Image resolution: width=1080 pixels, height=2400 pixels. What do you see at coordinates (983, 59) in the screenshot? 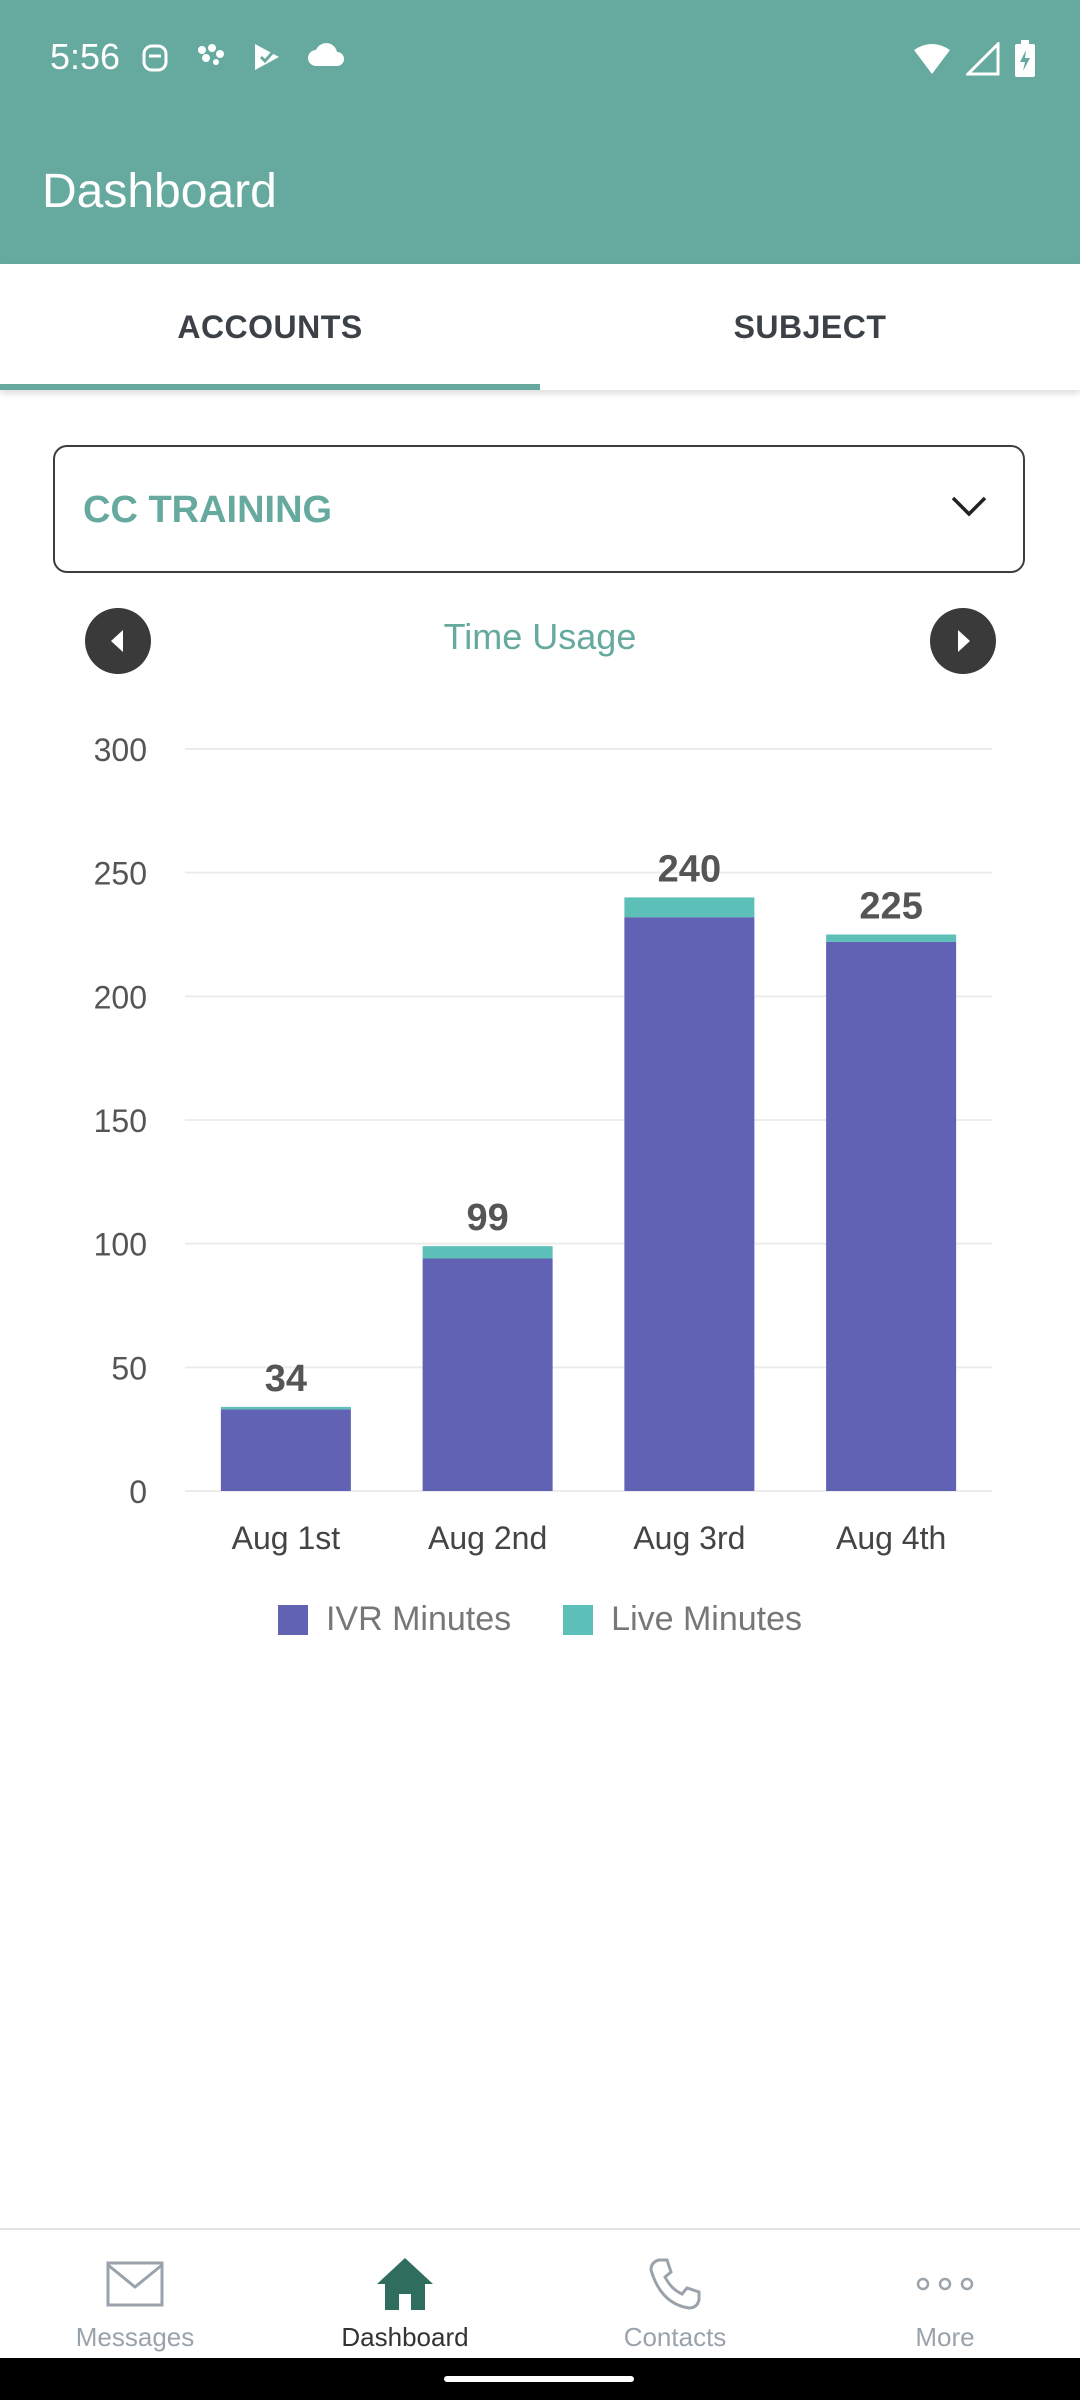
I see `signal-icon` at bounding box center [983, 59].